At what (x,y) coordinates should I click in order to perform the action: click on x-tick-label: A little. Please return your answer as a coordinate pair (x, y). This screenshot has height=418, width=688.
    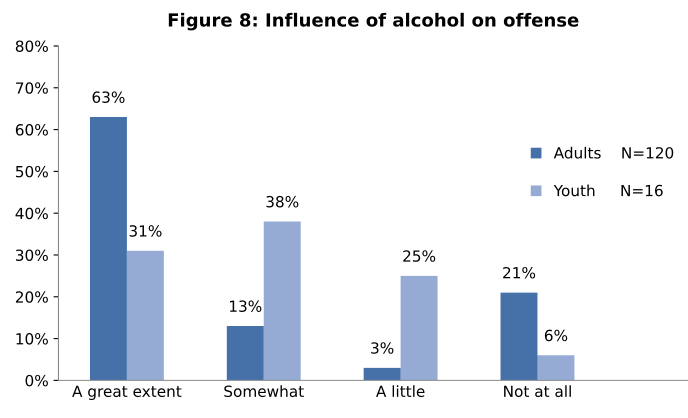
    Looking at the image, I should click on (400, 391).